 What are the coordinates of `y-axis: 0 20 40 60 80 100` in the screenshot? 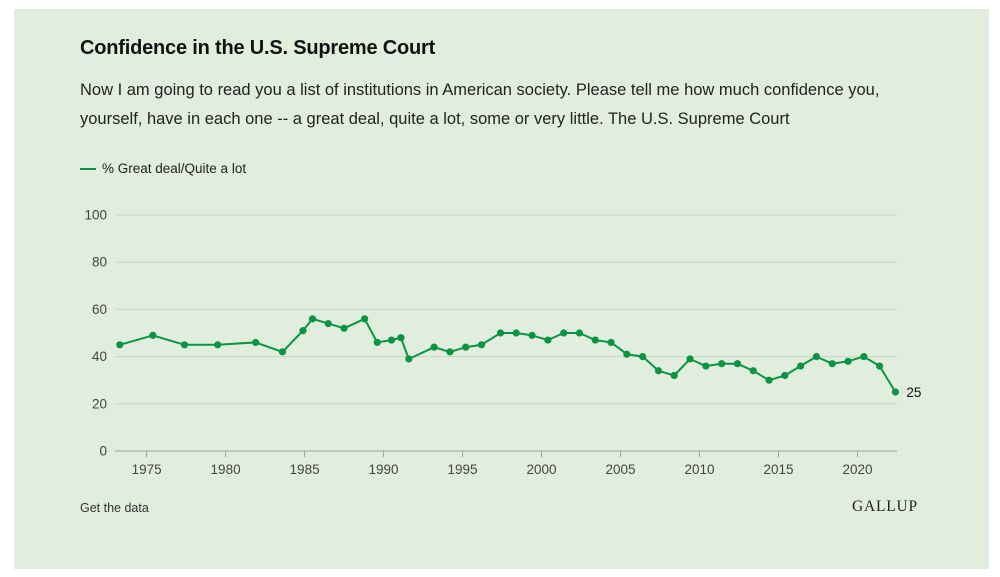 It's located at (95, 333).